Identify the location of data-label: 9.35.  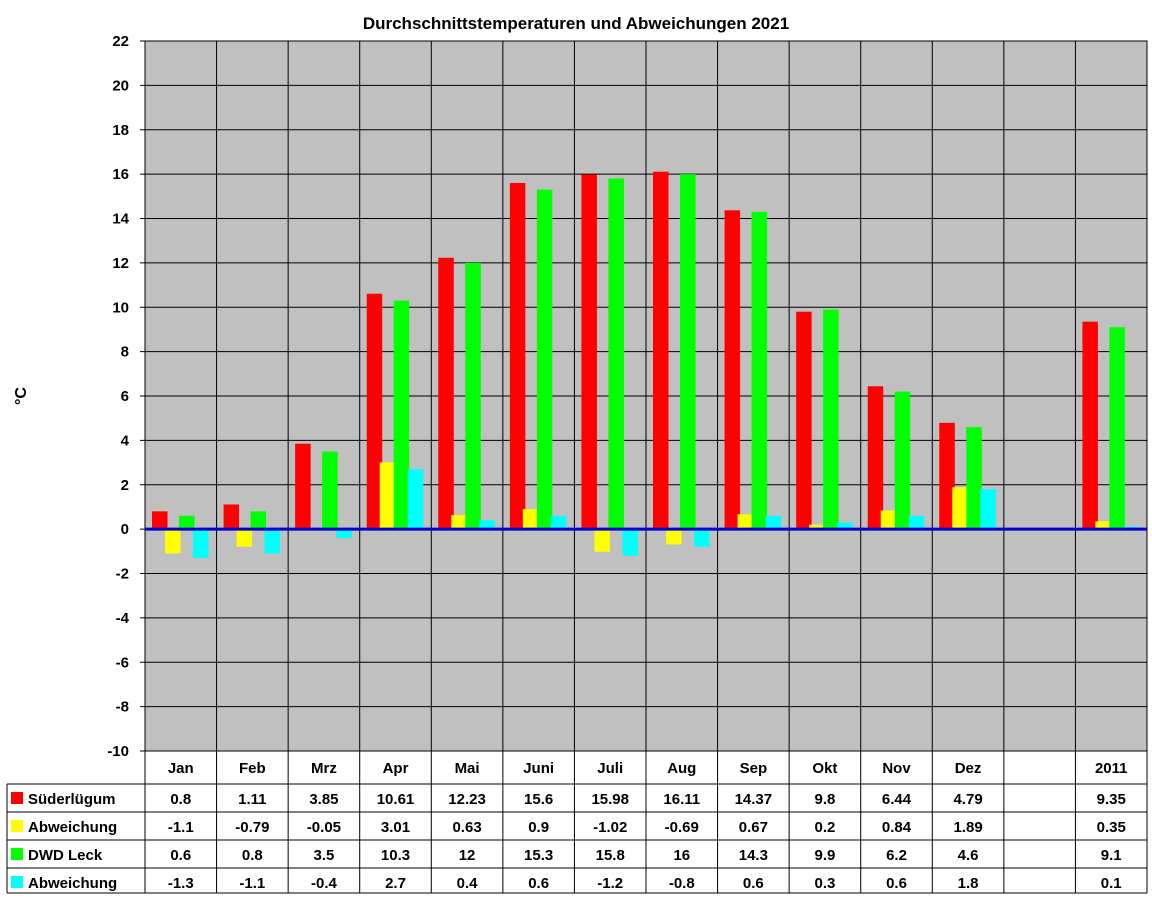
(1111, 799).